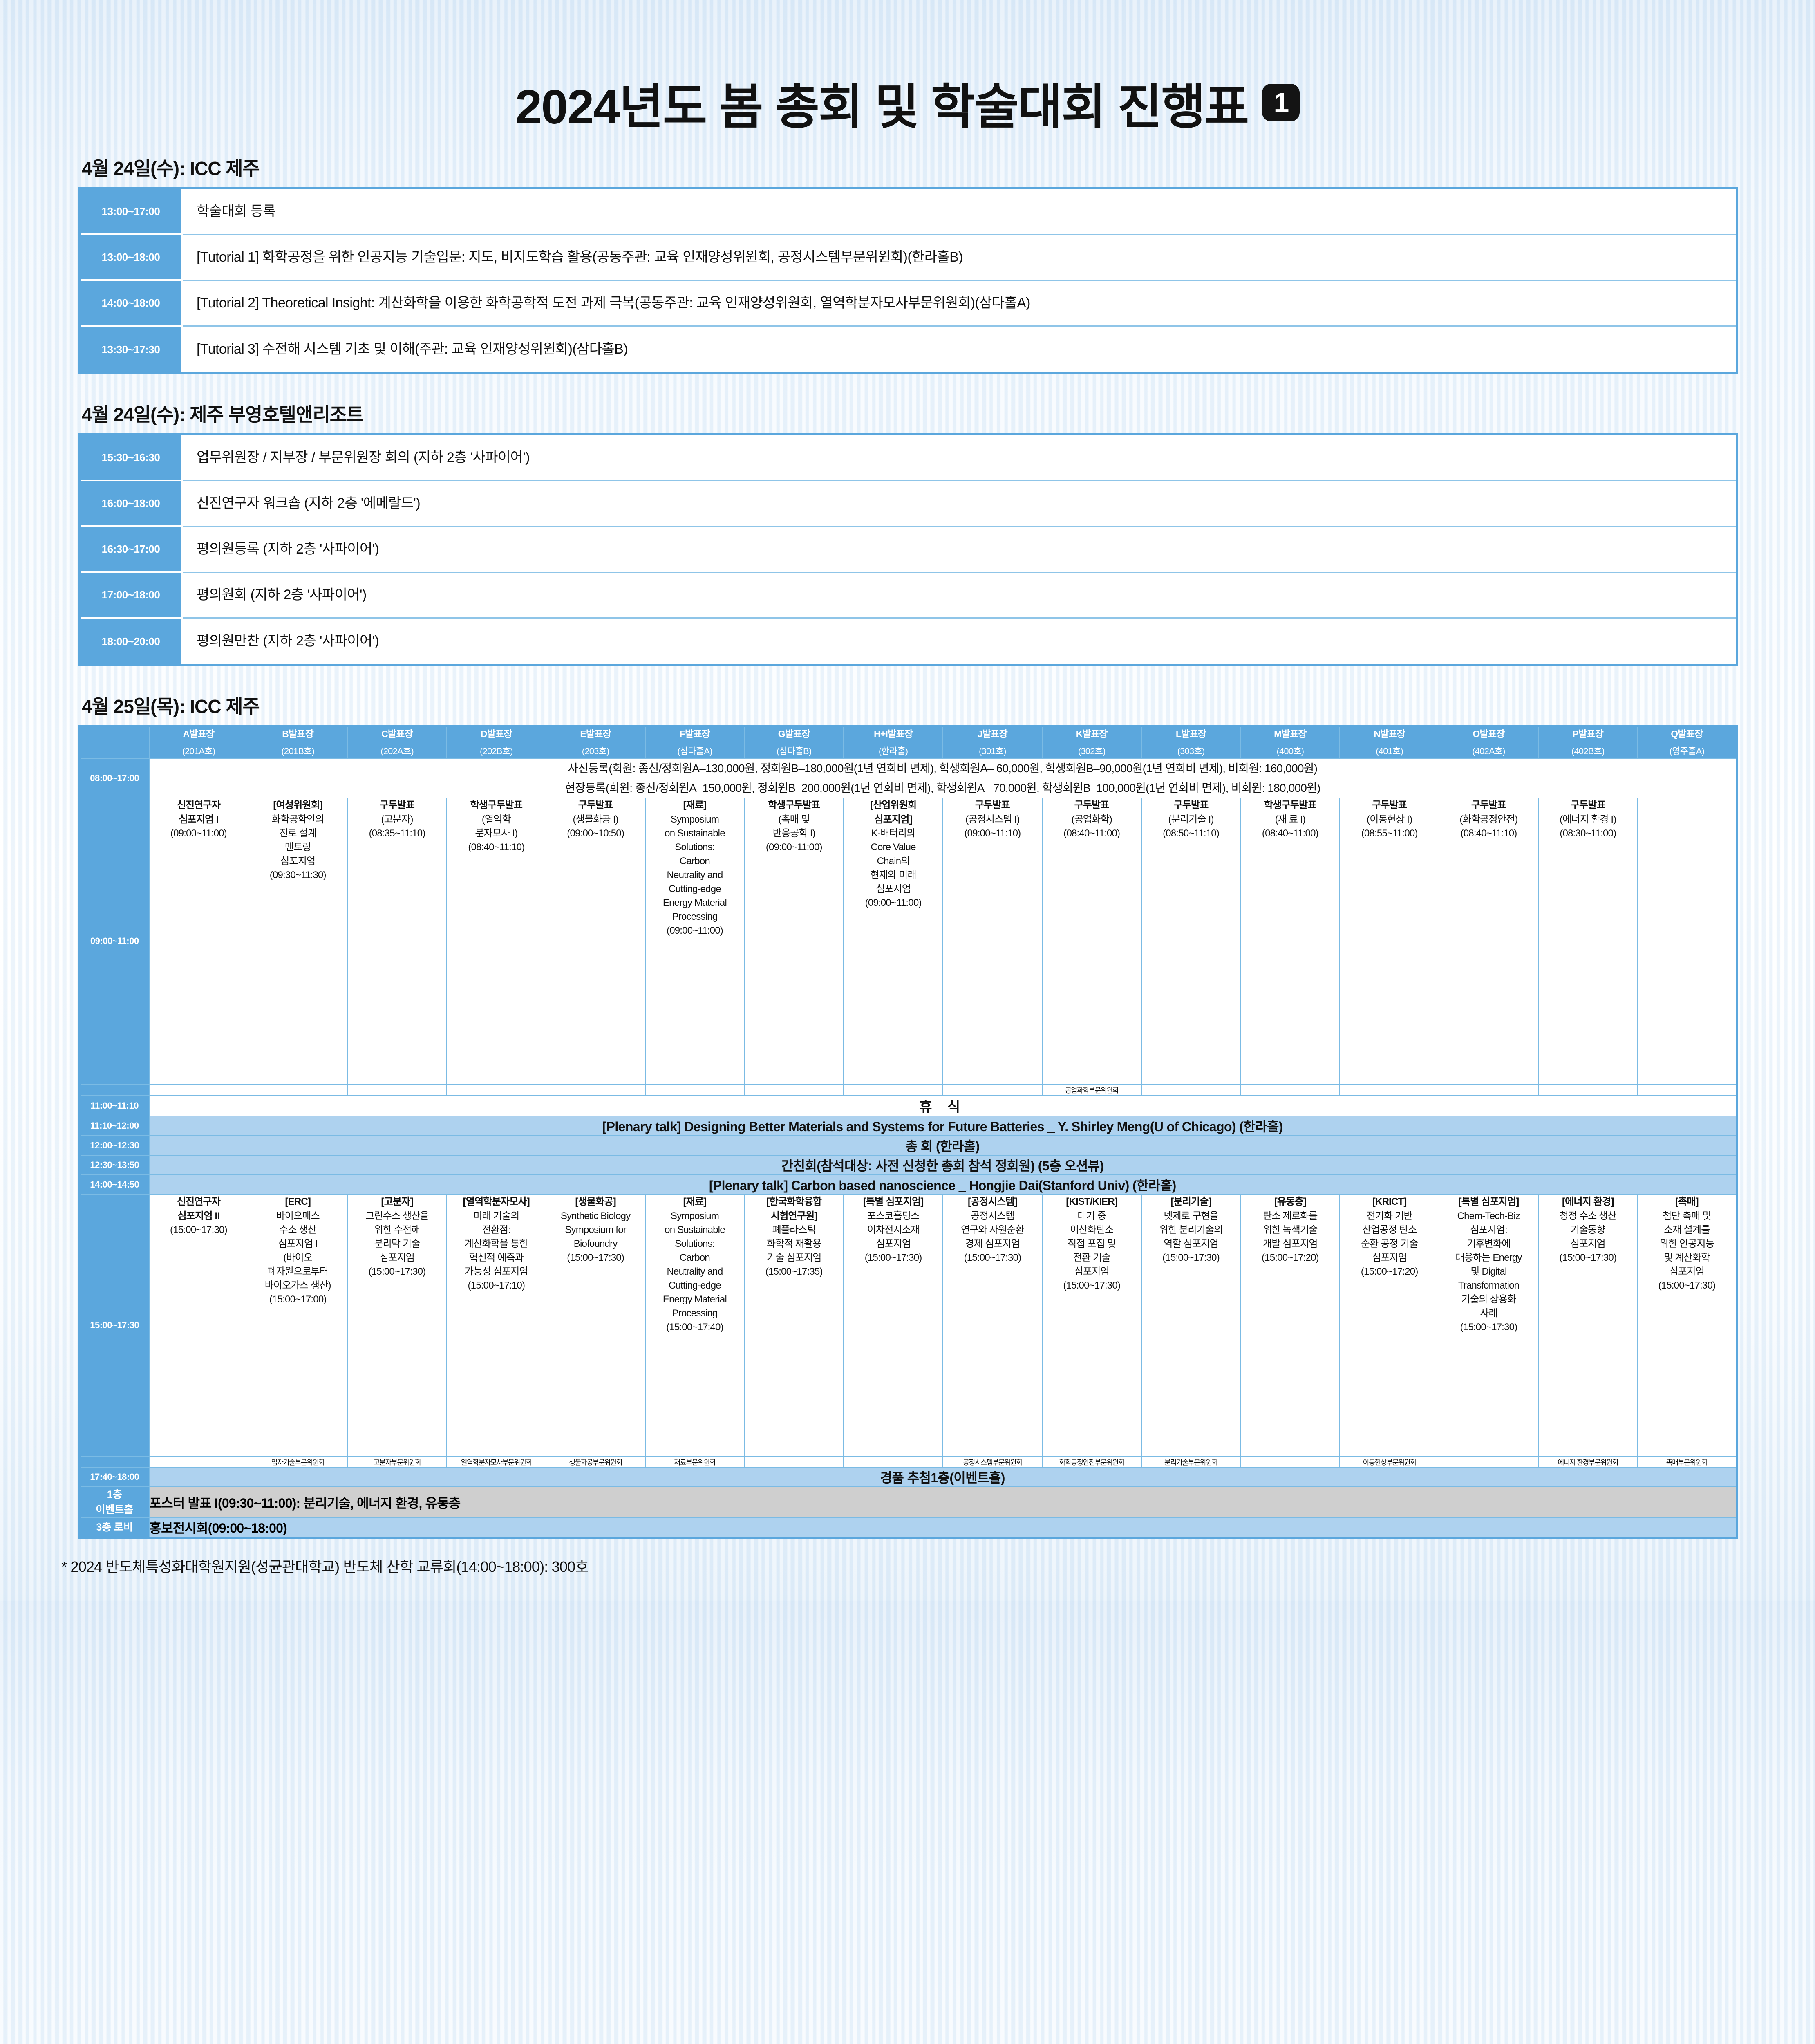 This screenshot has width=1815, height=2044. Describe the element at coordinates (298, 942) in the screenshot. I see `session-cell-2: [여성위원회] 화학공학인의 진로 설계 멘토링 심포지엄 (09:30~11:30)` at that location.